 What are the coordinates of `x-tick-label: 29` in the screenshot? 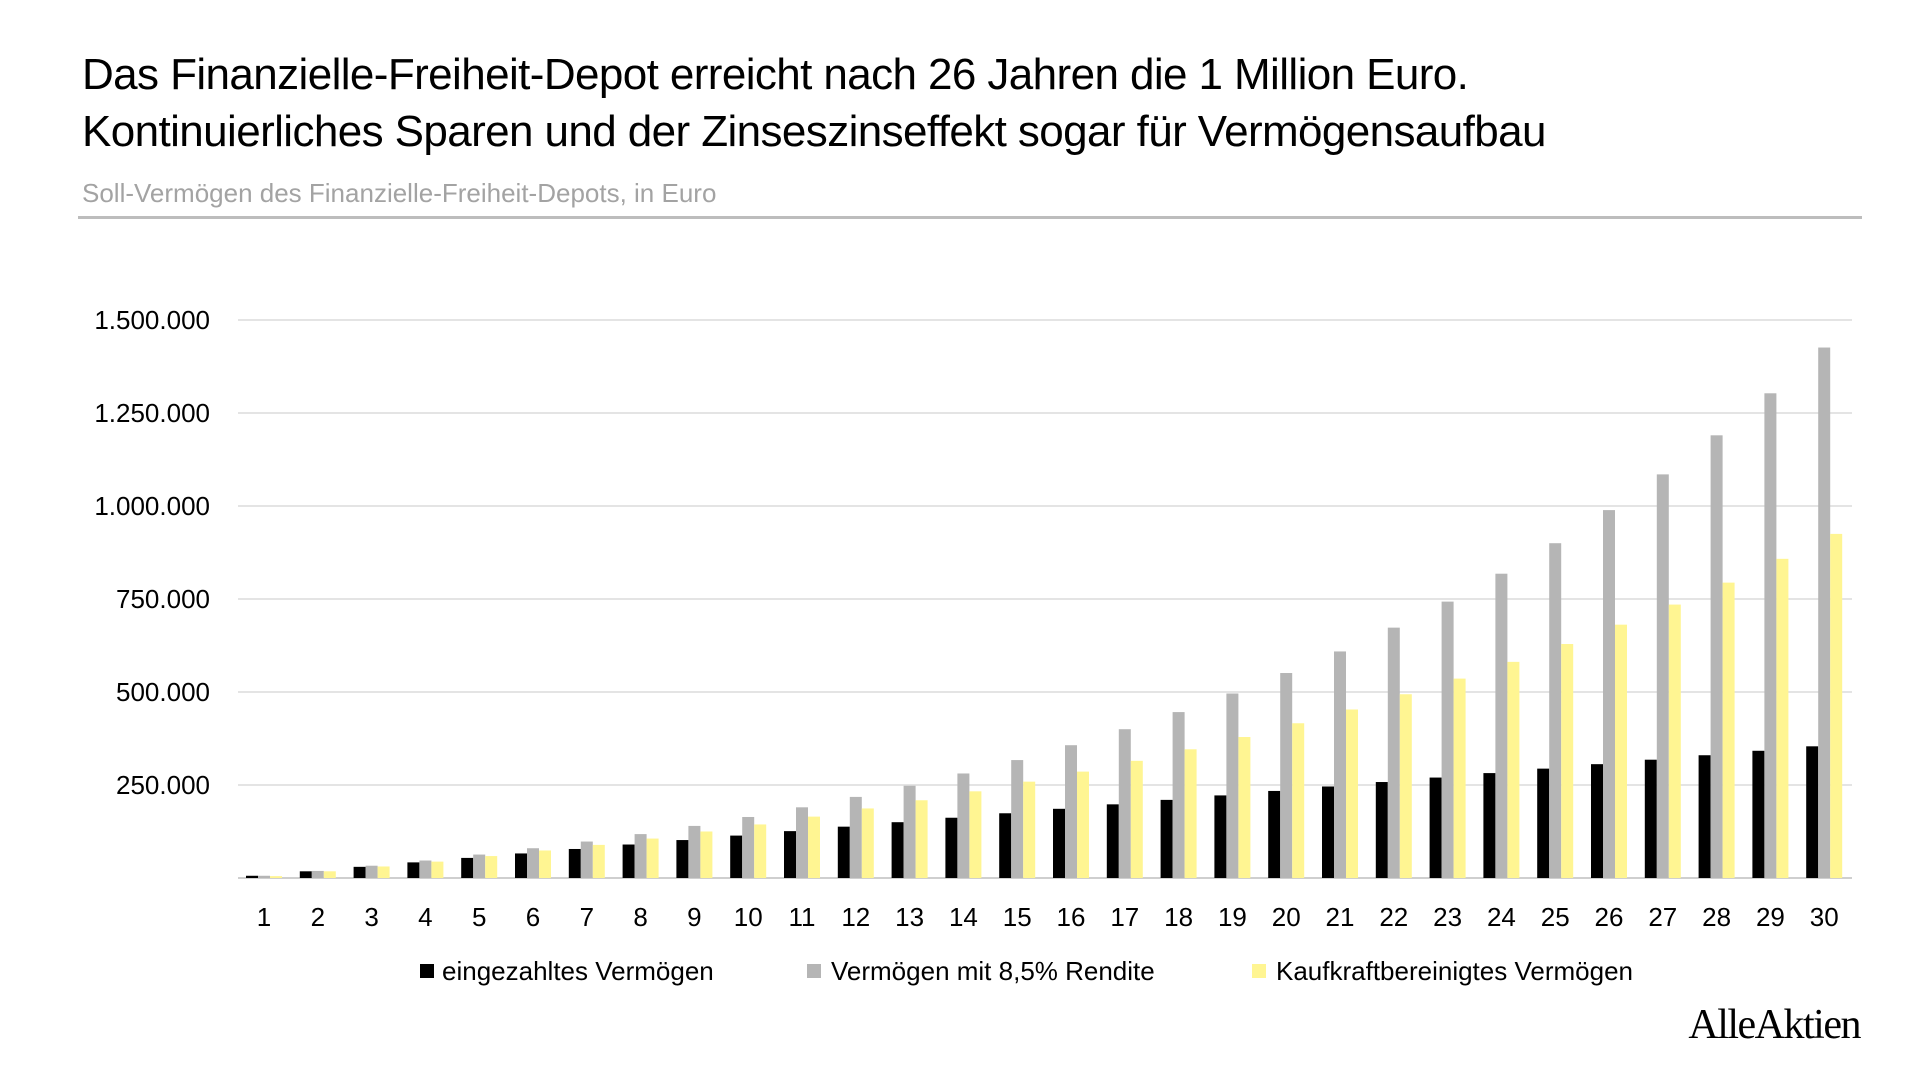 It's located at (1770, 917).